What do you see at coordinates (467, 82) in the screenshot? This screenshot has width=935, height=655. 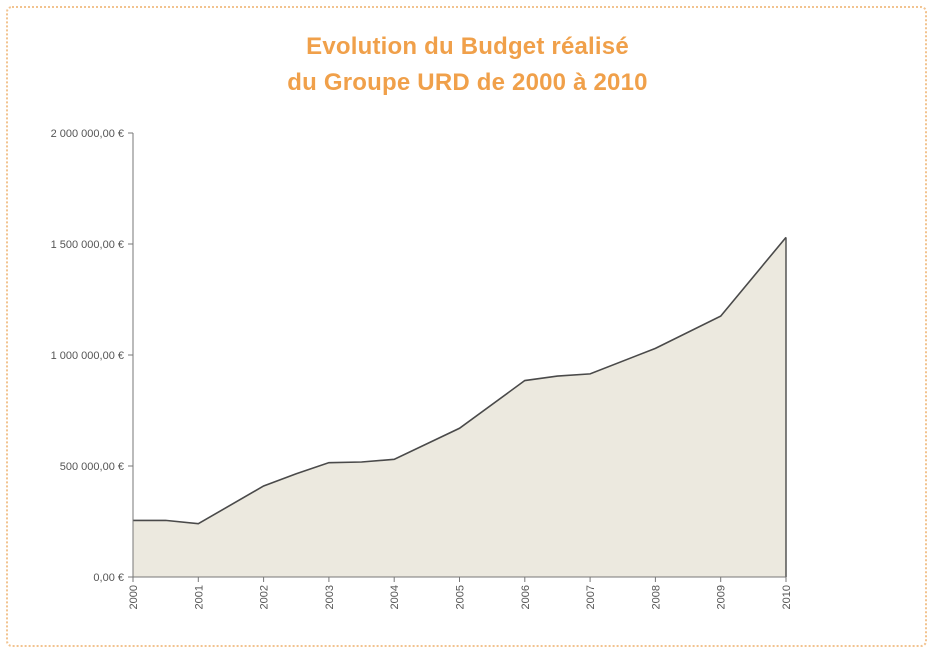 I see `chart-title-line-2: du Groupe URD de 2000 à 2010` at bounding box center [467, 82].